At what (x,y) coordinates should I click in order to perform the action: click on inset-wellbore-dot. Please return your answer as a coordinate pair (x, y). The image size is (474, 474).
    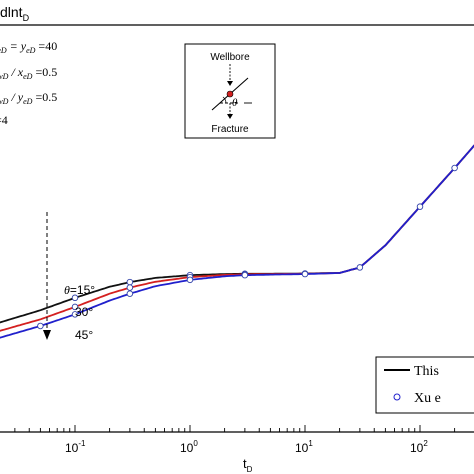
    Looking at the image, I should click on (230, 94).